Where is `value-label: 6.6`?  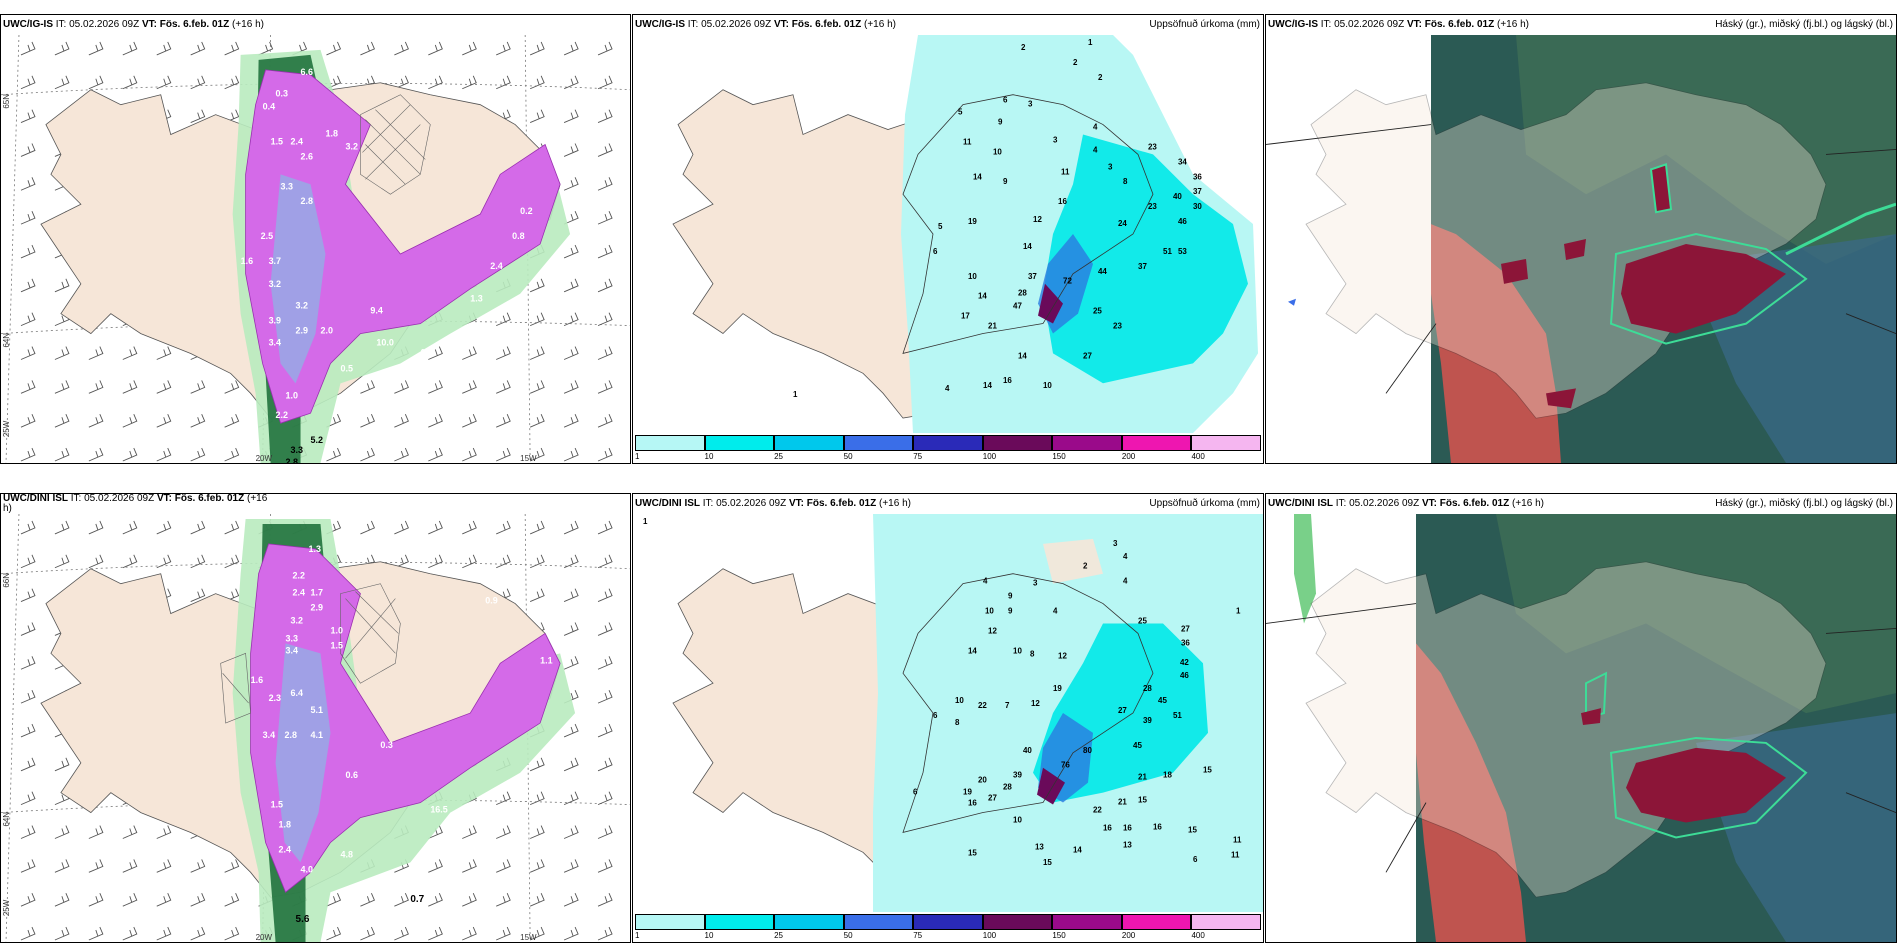
value-label: 6.6 is located at coordinates (307, 72).